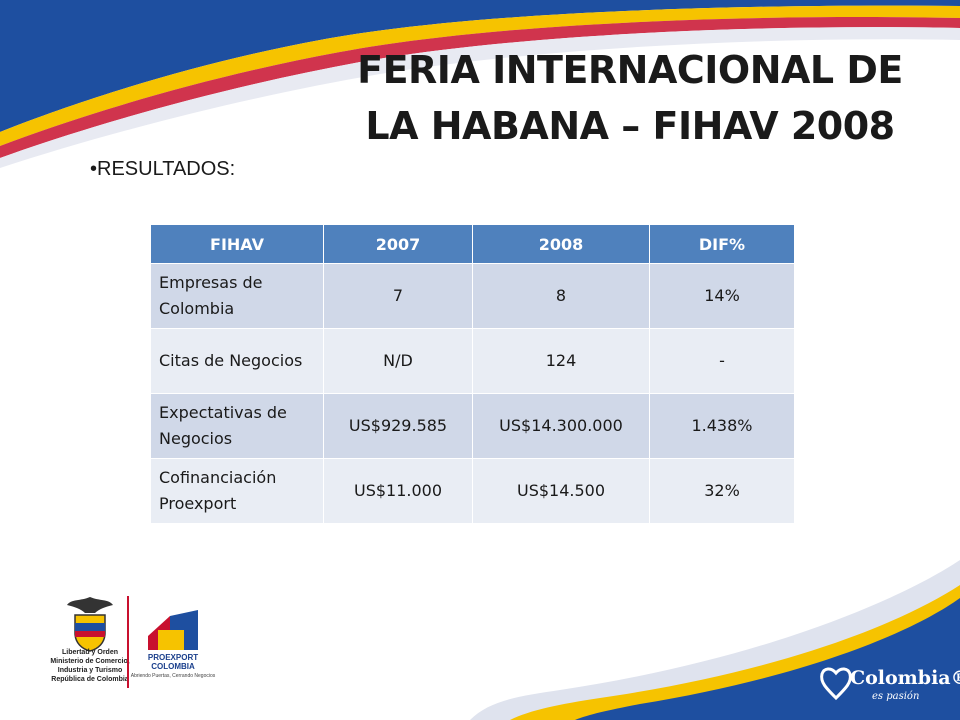 This screenshot has height=720, width=960. I want to click on ministry-motto: Libertad y Orden, so click(89, 652).